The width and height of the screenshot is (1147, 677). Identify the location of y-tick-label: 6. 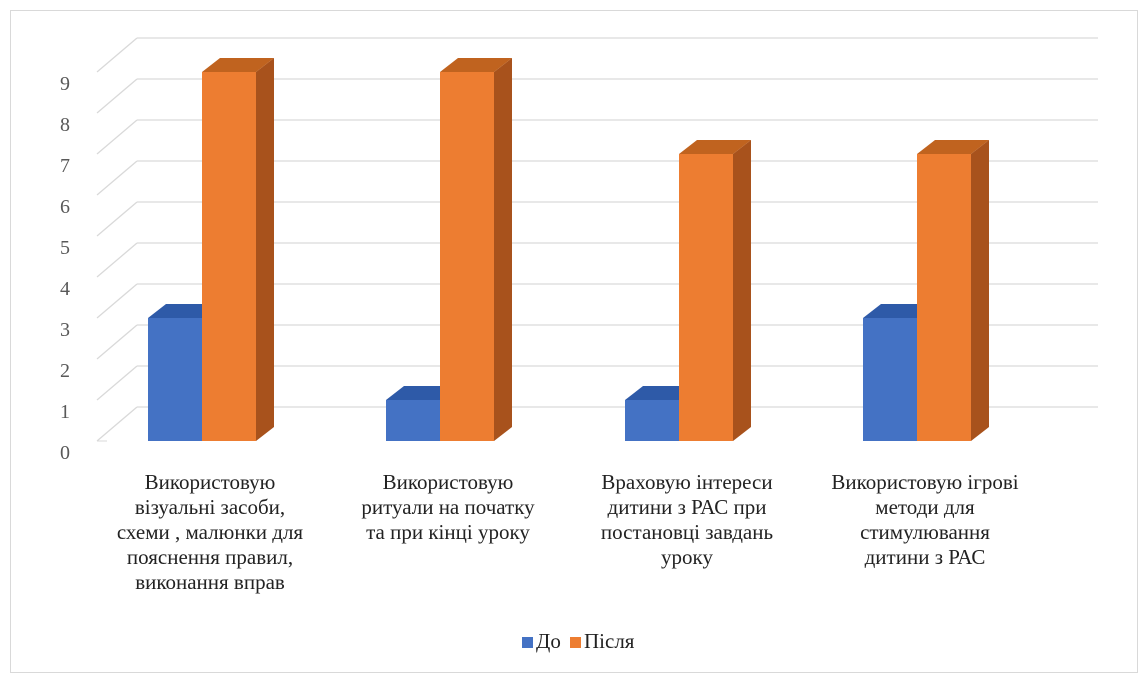
(65, 207).